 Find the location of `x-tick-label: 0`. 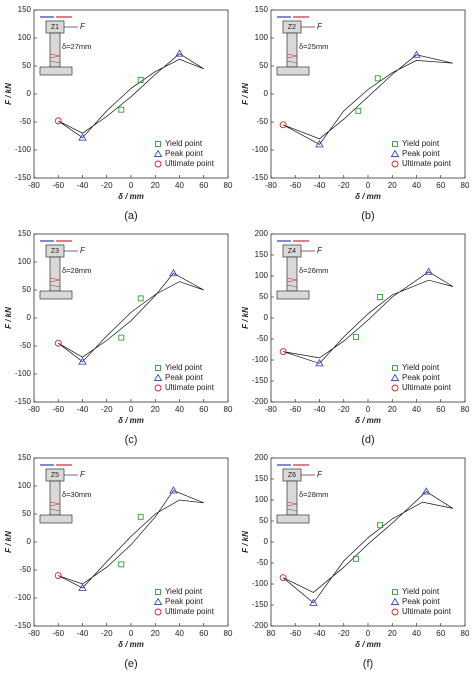

x-tick-label: 0 is located at coordinates (131, 633).